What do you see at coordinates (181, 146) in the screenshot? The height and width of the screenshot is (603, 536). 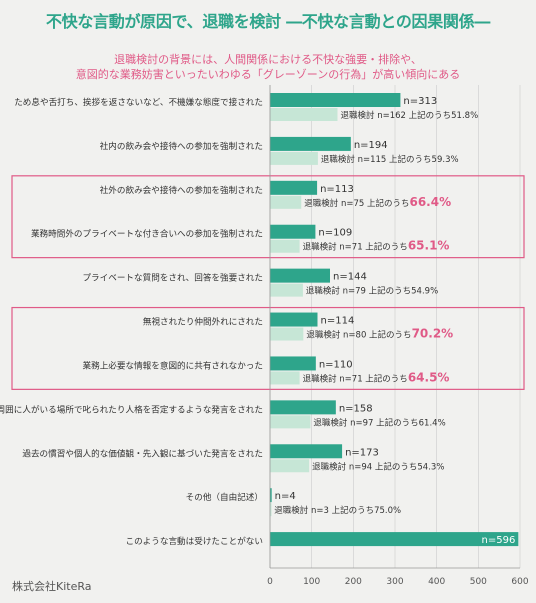 I see `category-label: 社内の飲み会や接待への参加を強制された` at bounding box center [181, 146].